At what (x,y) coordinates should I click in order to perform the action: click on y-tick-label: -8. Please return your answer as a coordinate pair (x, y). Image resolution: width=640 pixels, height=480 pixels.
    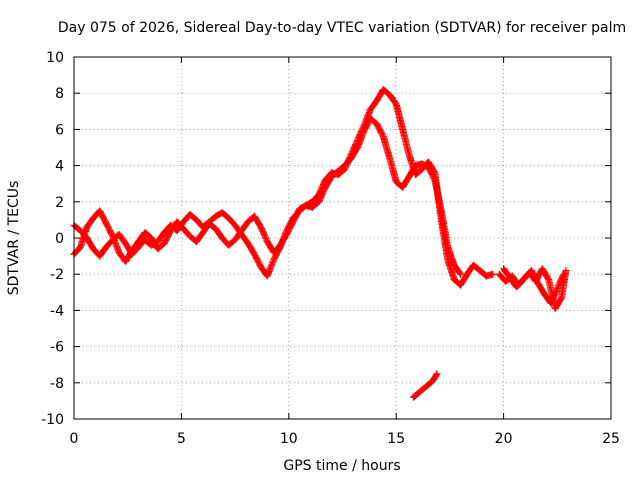
    Looking at the image, I should click on (57, 384).